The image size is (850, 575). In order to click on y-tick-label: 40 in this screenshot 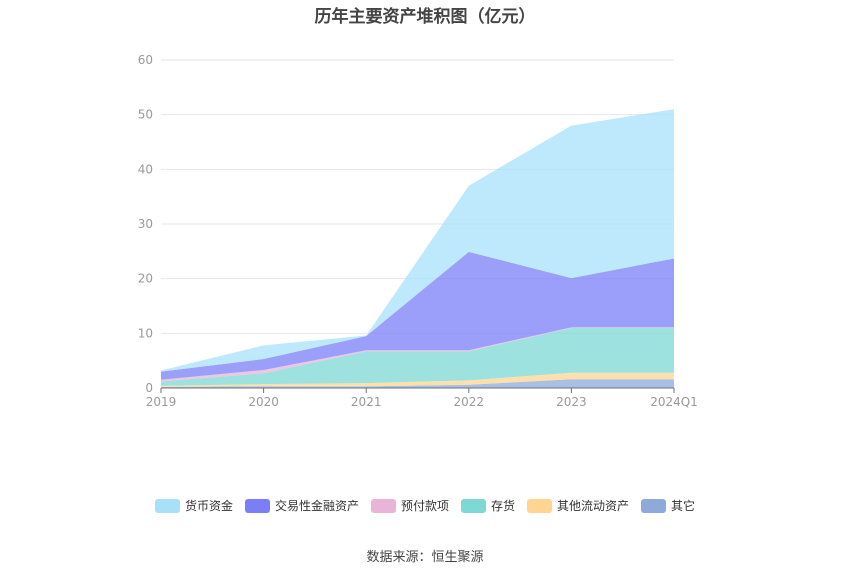, I will do `click(145, 169)`.